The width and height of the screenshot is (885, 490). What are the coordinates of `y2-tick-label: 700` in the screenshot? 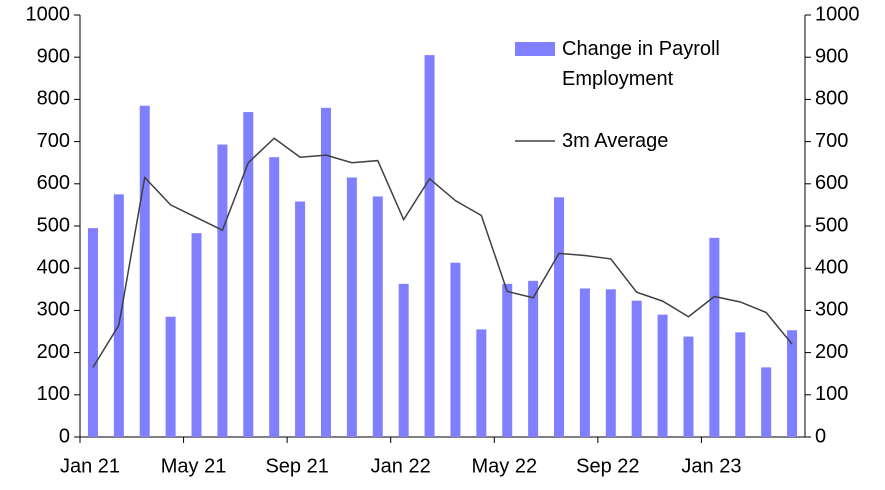 It's located at (831, 141).